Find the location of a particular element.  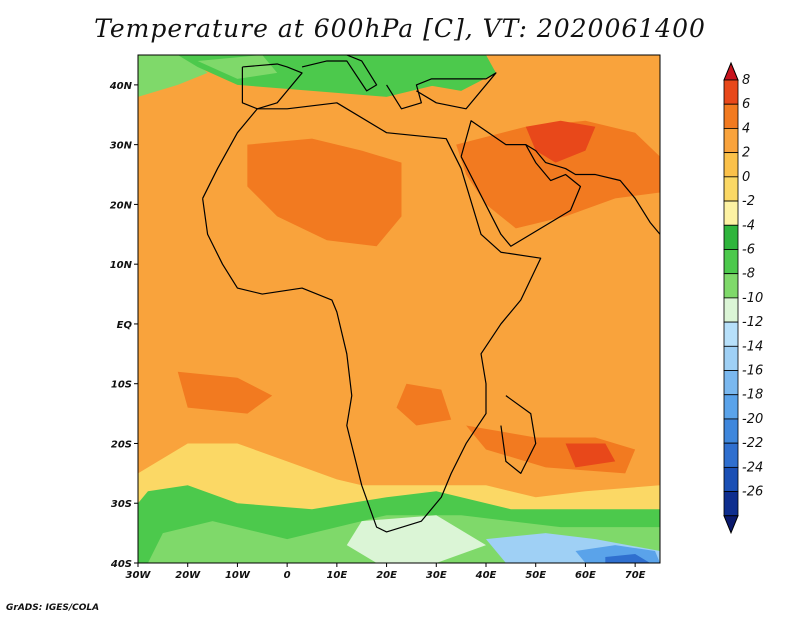

colorbar-label: -12 is located at coordinates (752, 322).